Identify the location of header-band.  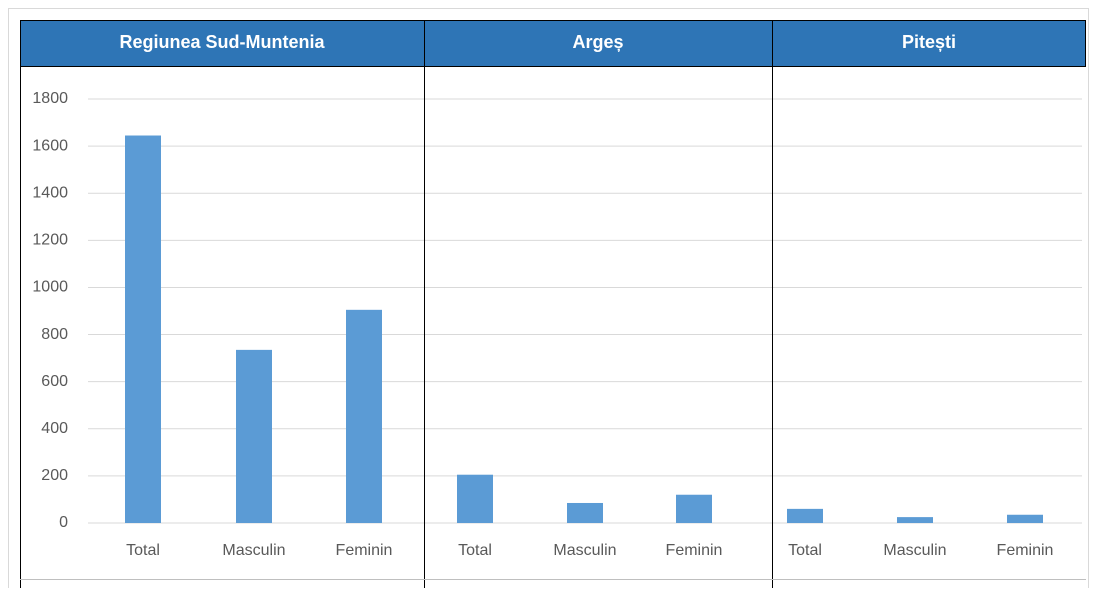
(553, 43).